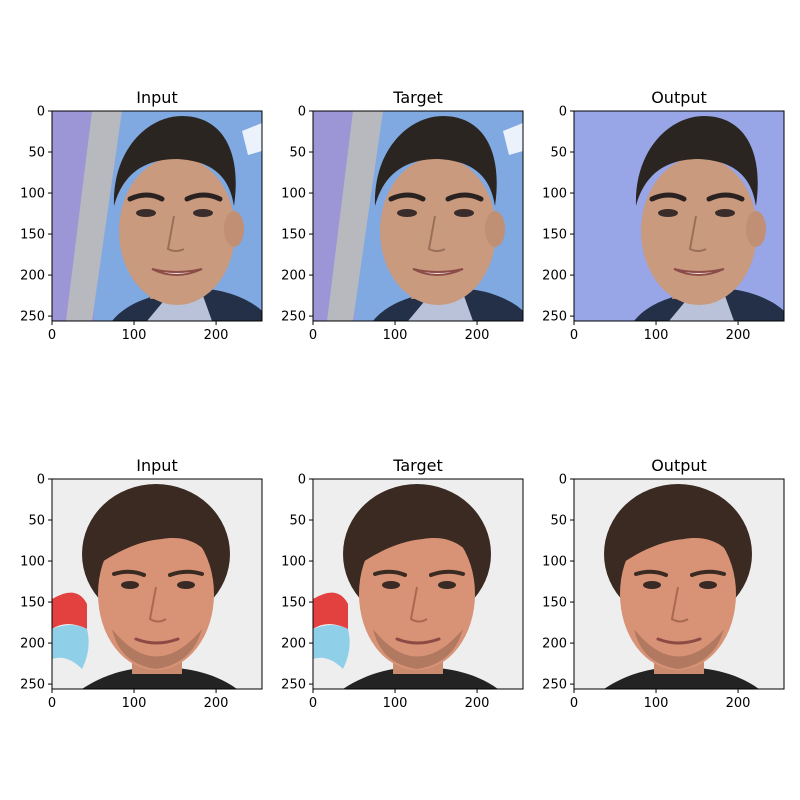 The height and width of the screenshot is (800, 800). Describe the element at coordinates (331, 647) in the screenshot. I see `image-blue-shape` at that location.